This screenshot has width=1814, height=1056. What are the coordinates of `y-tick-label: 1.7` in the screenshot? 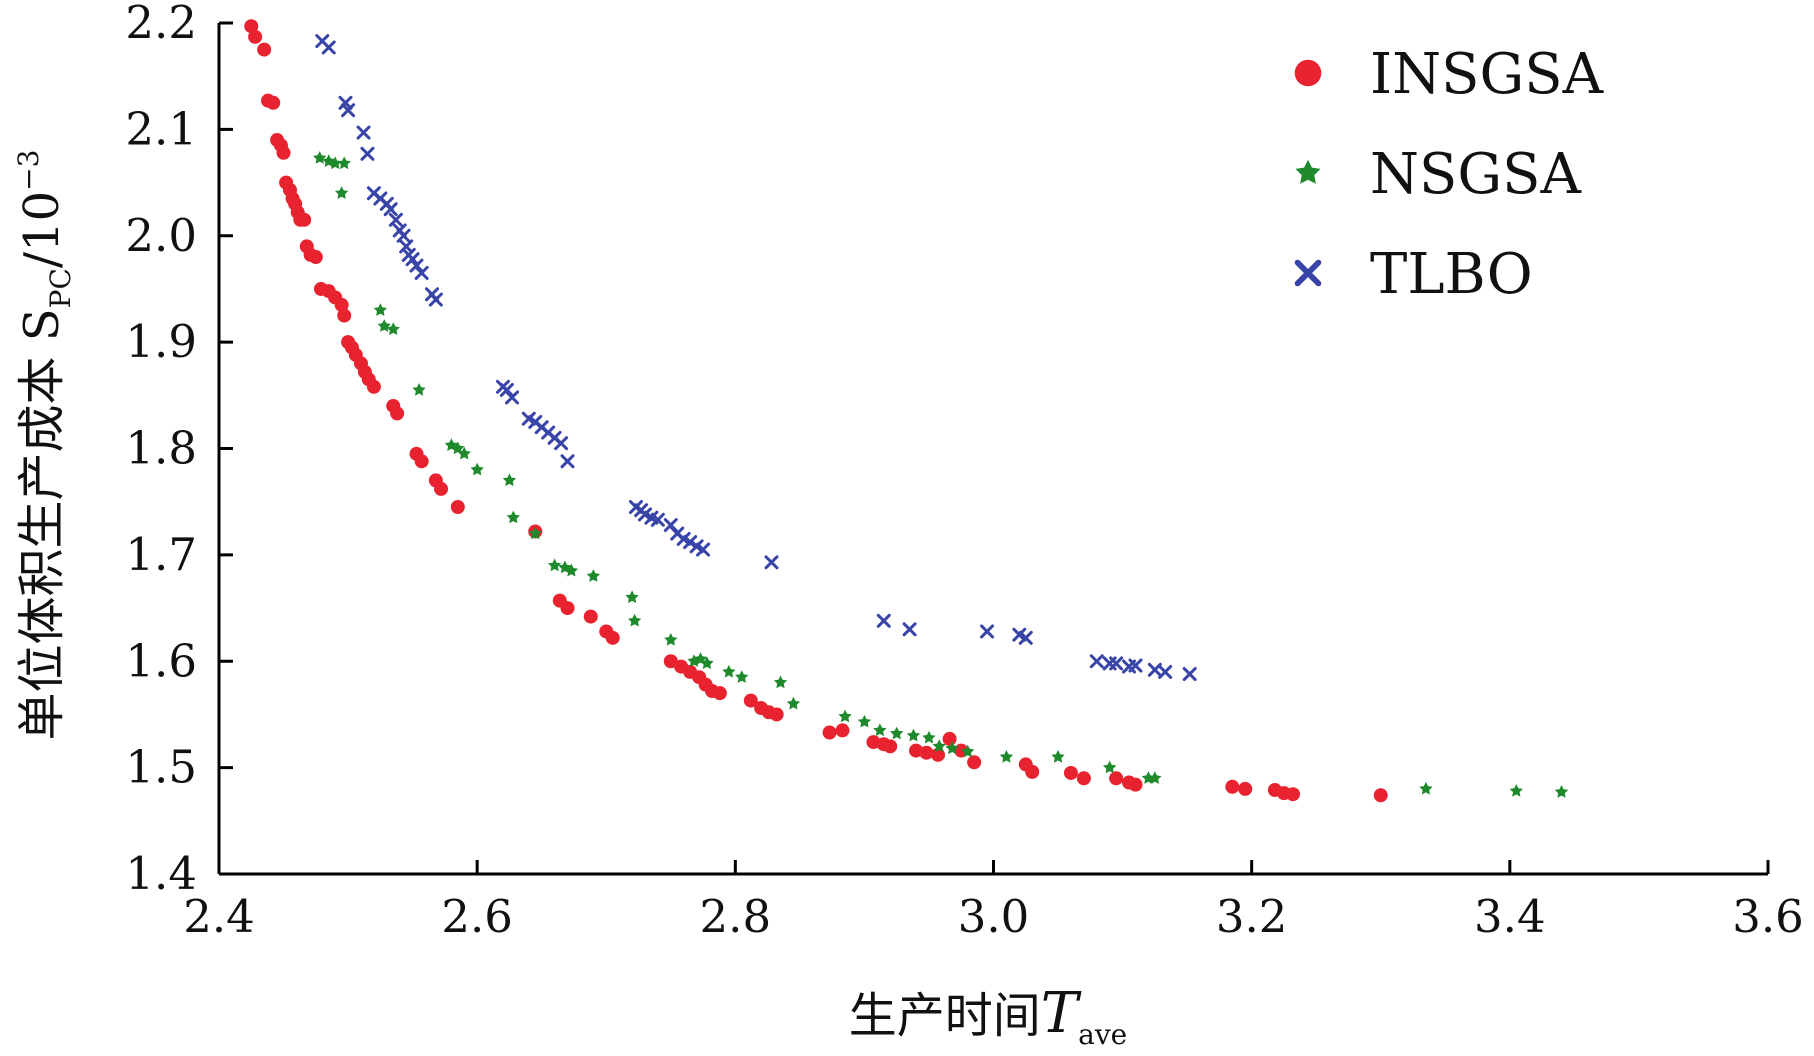 It's located at (161, 554).